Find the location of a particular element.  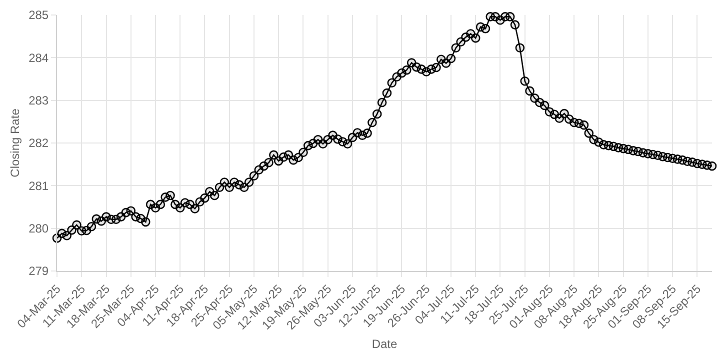

y-tick-label: 284 is located at coordinates (38, 57).